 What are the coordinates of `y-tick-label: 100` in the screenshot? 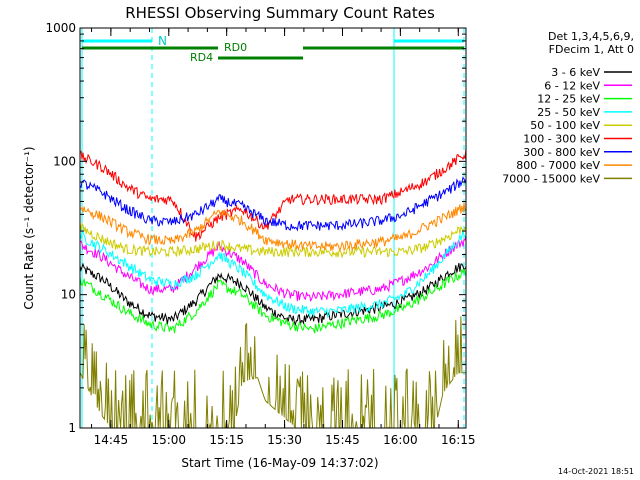 It's located at (64, 161).